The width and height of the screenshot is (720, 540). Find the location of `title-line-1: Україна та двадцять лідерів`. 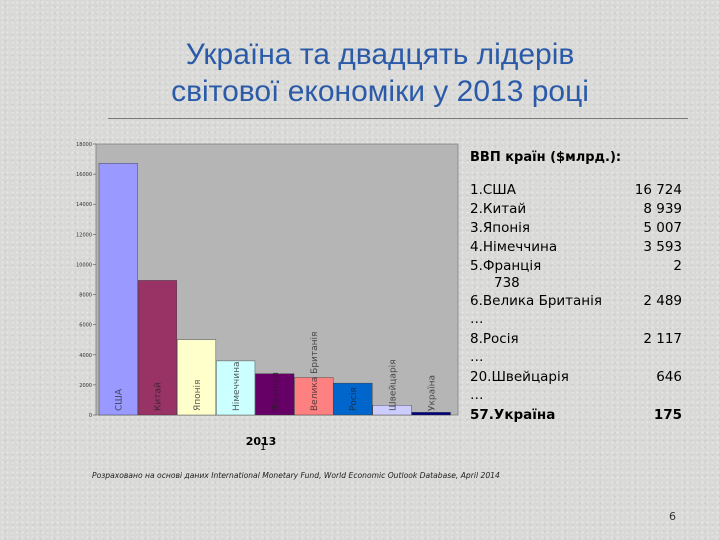

title-line-1: Україна та двадцять лідерів is located at coordinates (380, 54).